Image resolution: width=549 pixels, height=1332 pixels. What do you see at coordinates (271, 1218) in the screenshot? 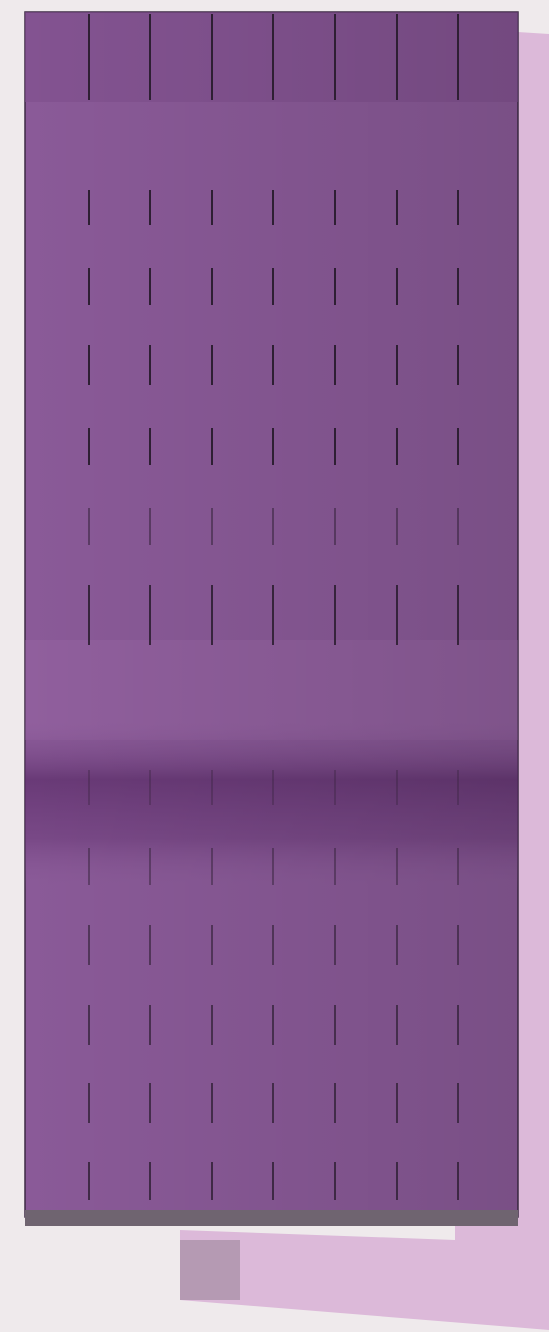
I see `bottom-edge` at bounding box center [271, 1218].